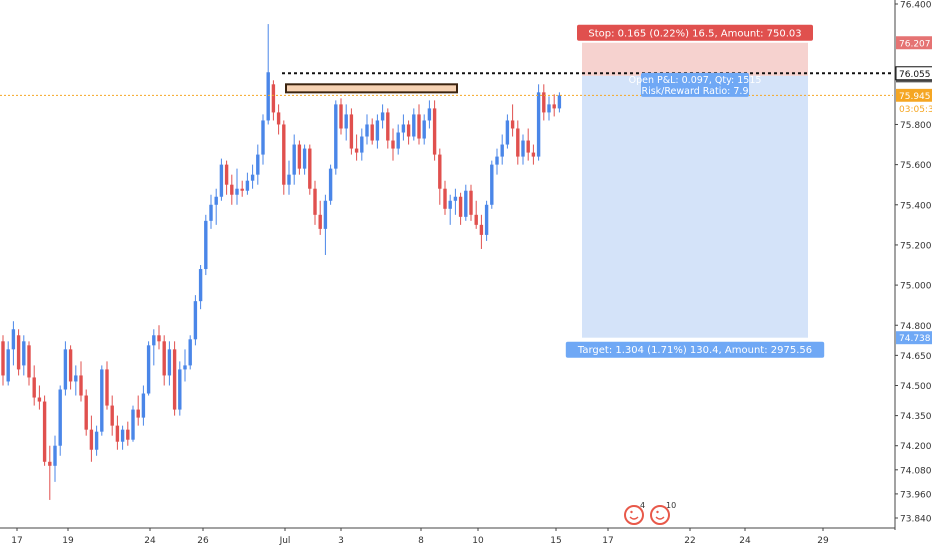  I want to click on price-badge: 75.945, so click(915, 97).